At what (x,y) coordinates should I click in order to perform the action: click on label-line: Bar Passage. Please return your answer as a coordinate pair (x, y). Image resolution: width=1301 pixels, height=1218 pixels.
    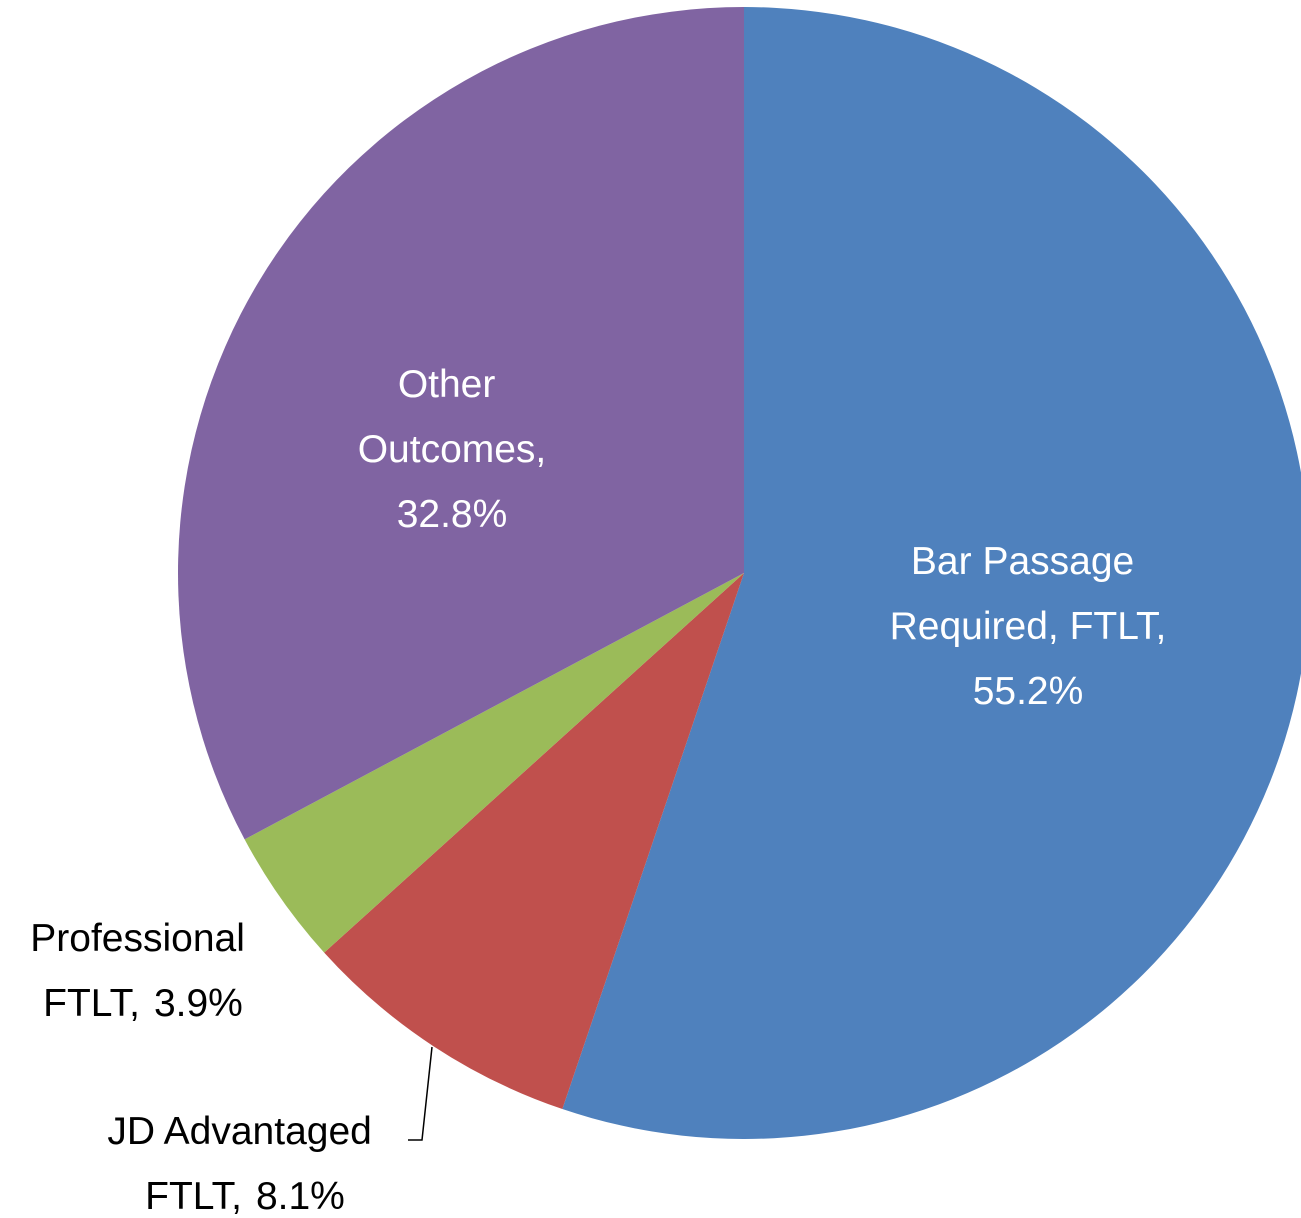
    Looking at the image, I should click on (1028, 561).